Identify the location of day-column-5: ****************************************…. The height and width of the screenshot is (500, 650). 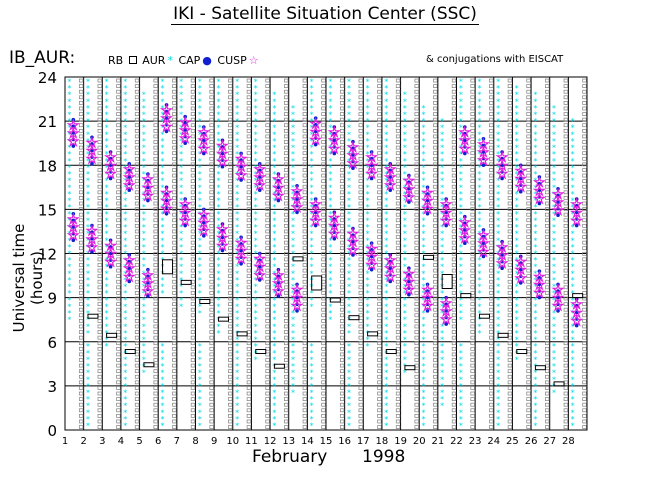
(149, 253).